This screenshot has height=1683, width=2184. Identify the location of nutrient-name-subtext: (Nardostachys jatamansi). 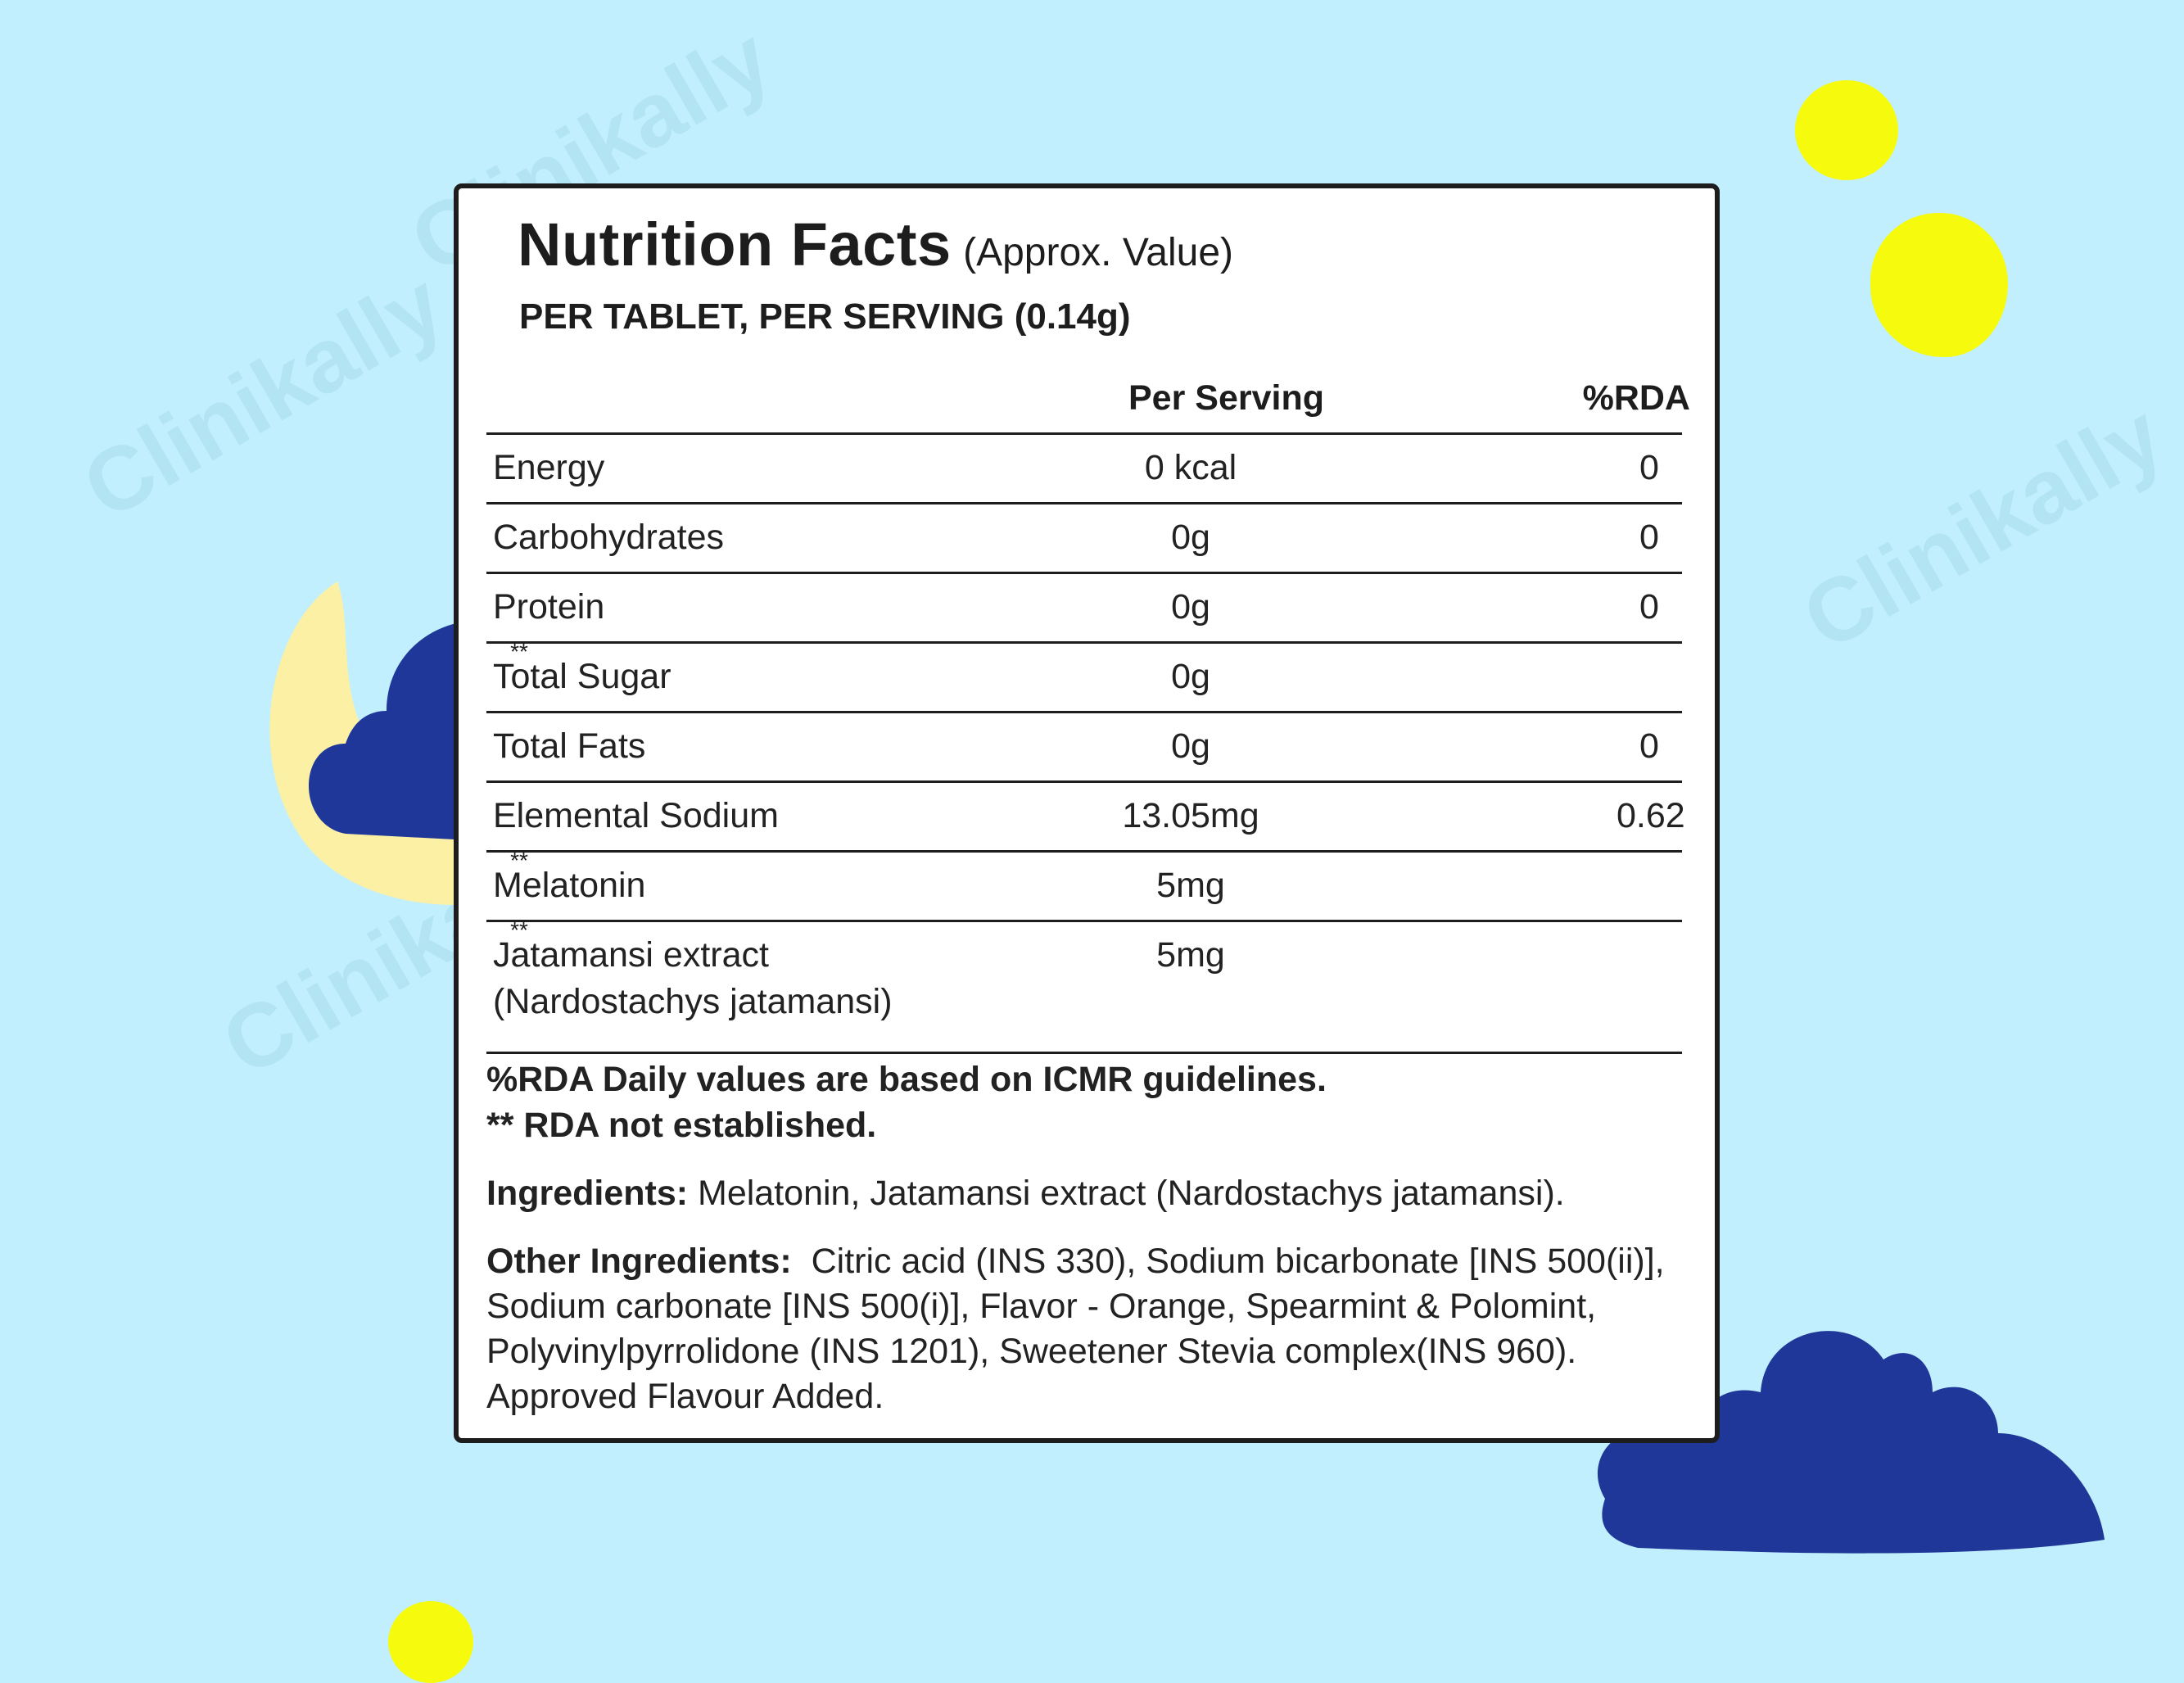
(693, 1001).